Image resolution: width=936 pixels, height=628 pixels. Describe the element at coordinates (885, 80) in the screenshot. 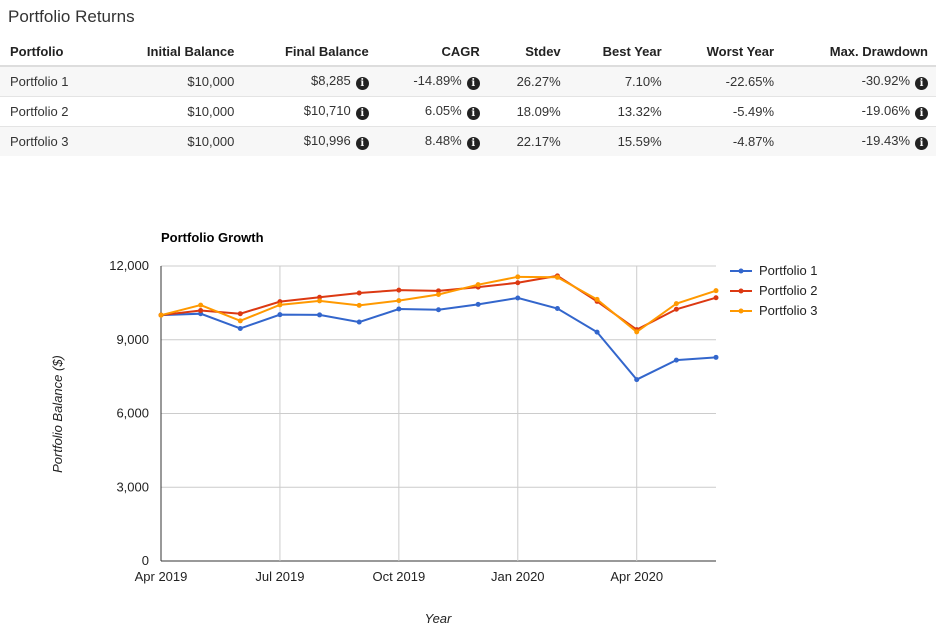

I see `cell-value: -30.92%` at that location.